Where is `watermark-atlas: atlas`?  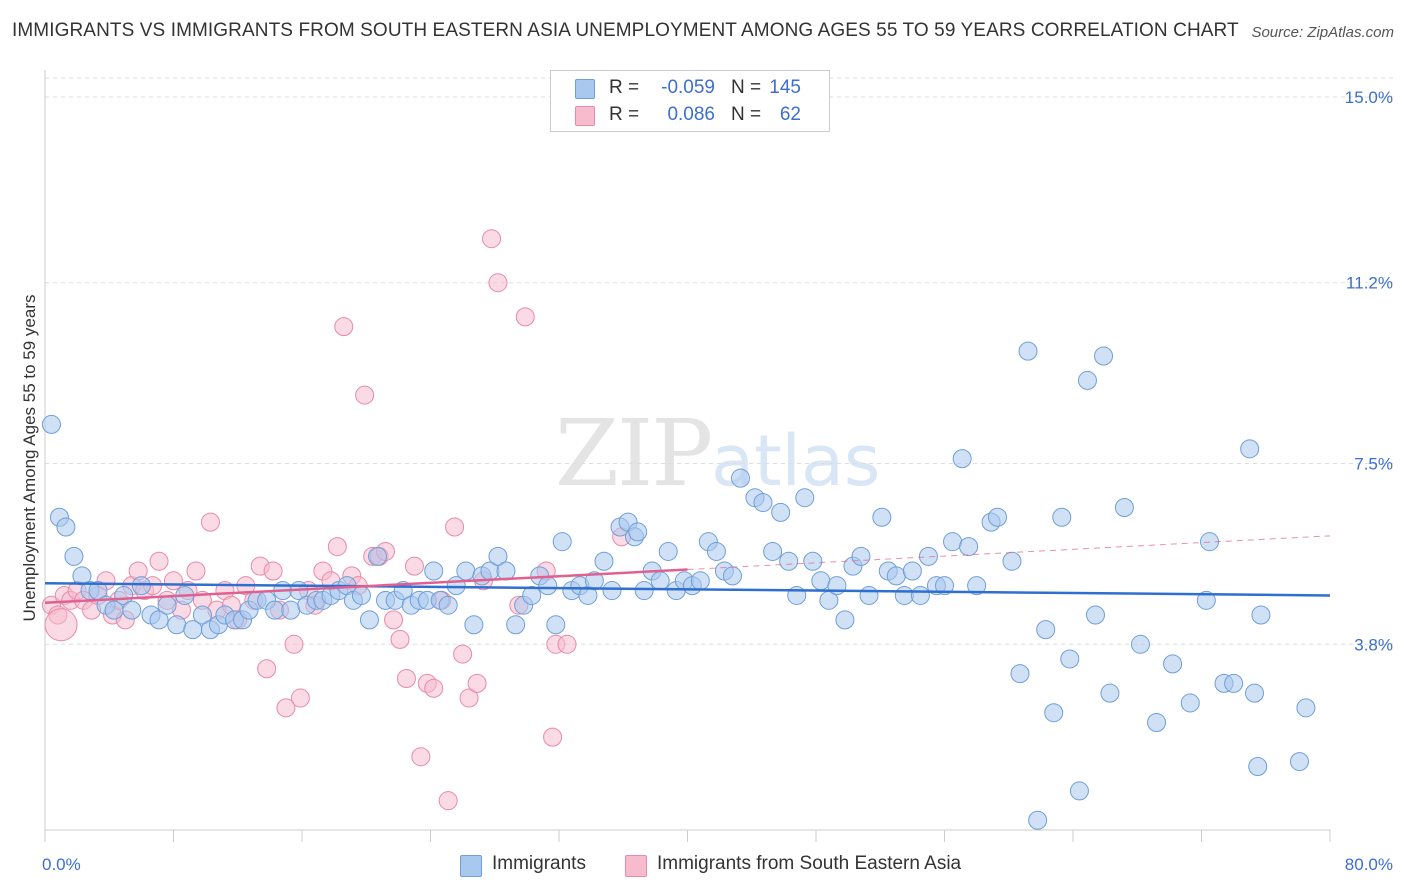
watermark-atlas: atlas is located at coordinates (796, 461).